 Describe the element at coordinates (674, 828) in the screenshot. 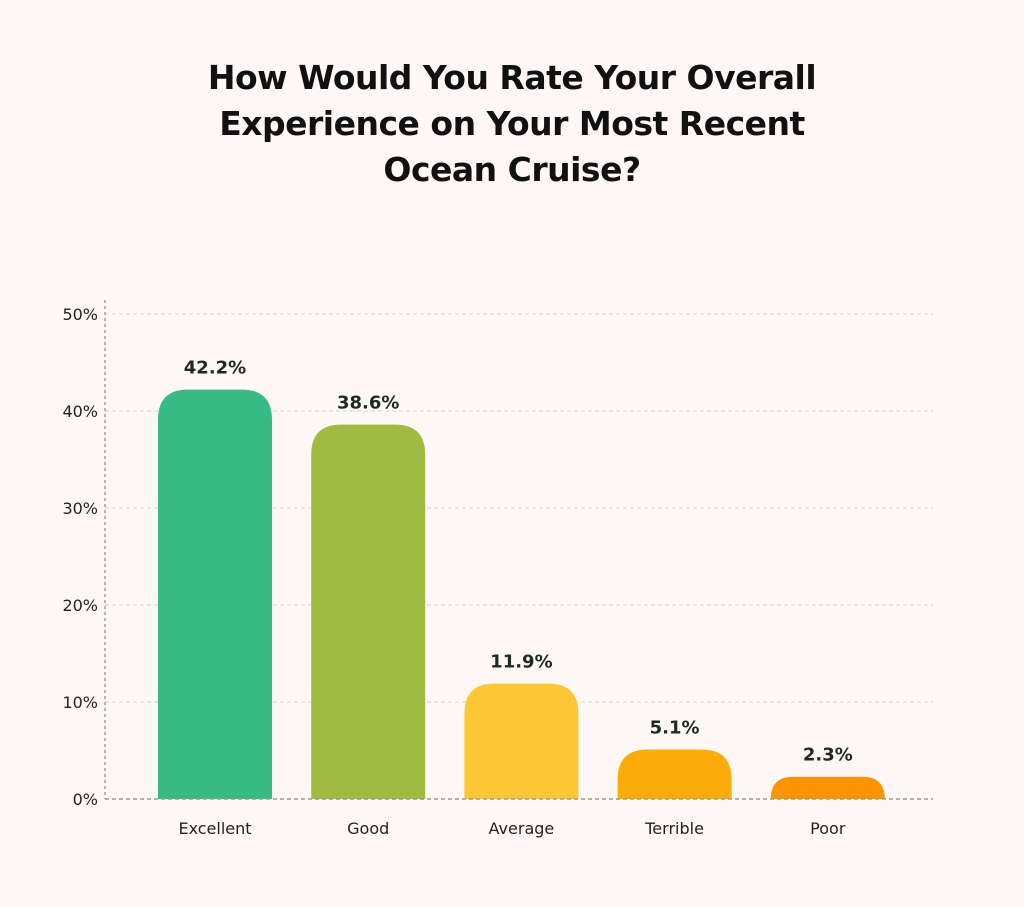

I see `x-tick-label: Terrible` at that location.